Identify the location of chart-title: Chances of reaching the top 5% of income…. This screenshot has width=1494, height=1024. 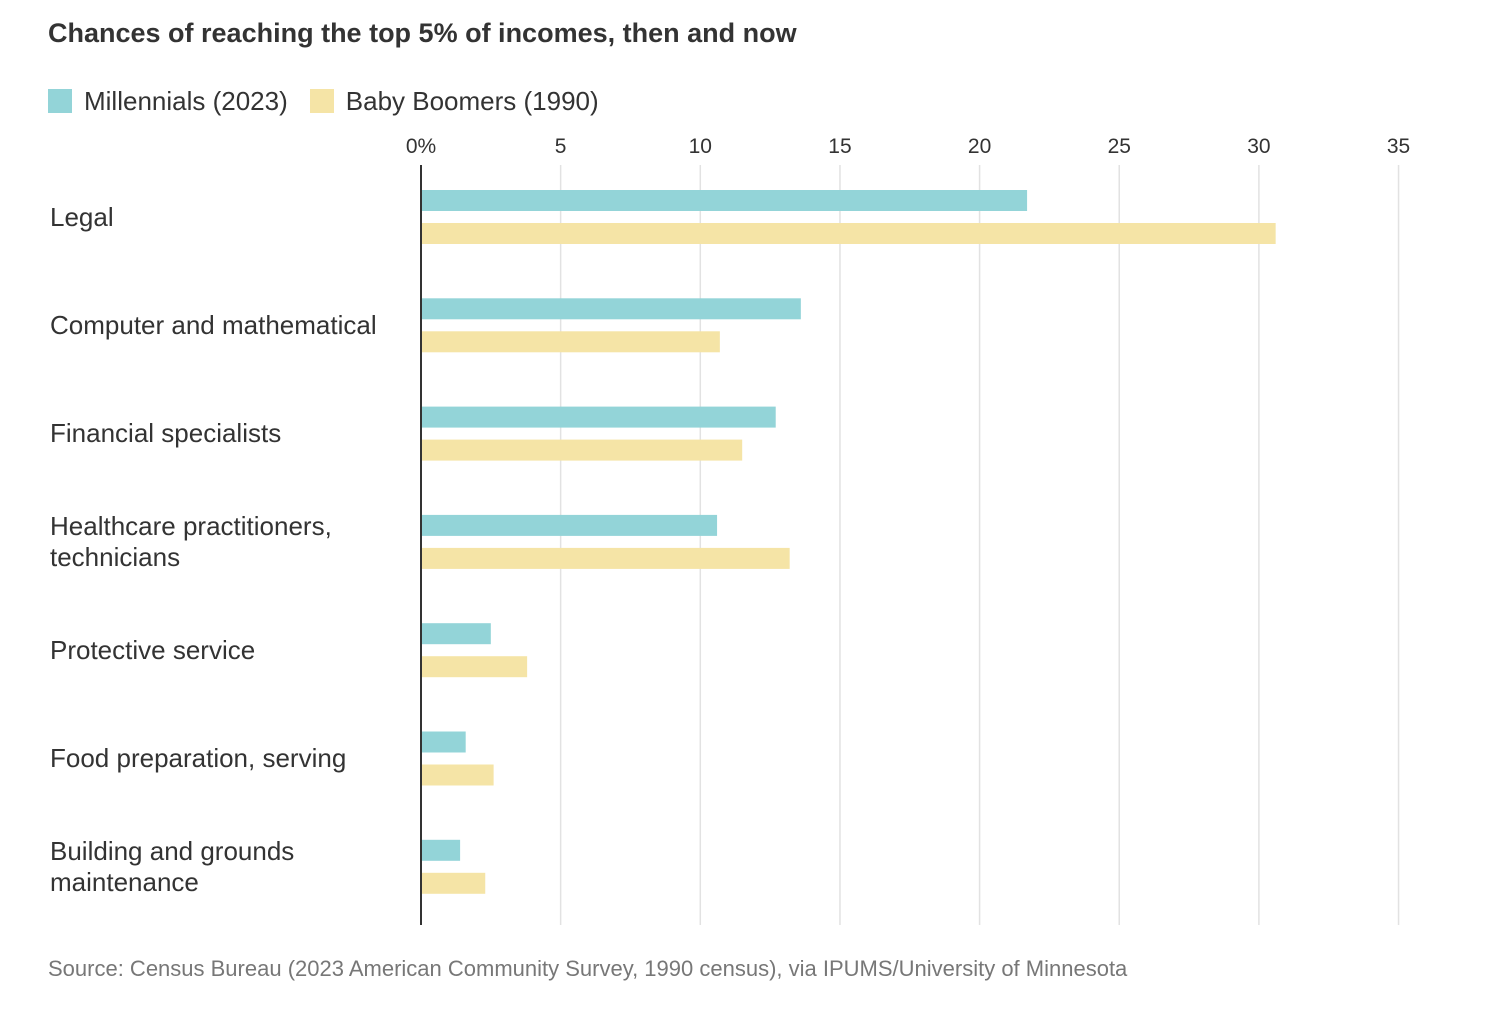
(422, 33).